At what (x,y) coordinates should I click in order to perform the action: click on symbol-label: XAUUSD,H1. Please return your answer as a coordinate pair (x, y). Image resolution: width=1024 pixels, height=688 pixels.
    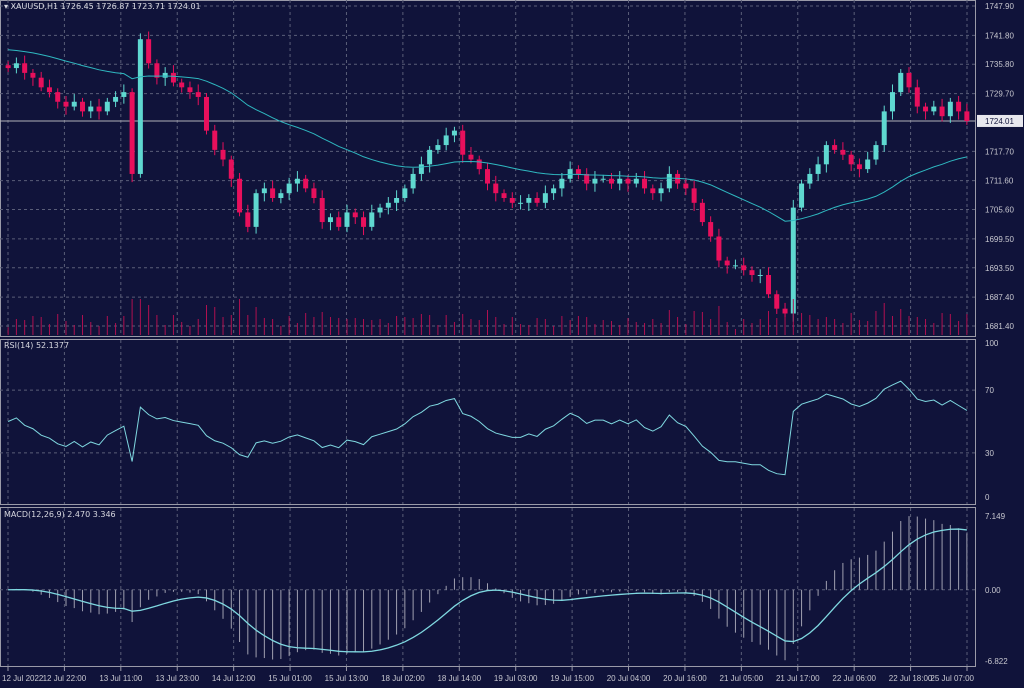
    Looking at the image, I should click on (34, 6).